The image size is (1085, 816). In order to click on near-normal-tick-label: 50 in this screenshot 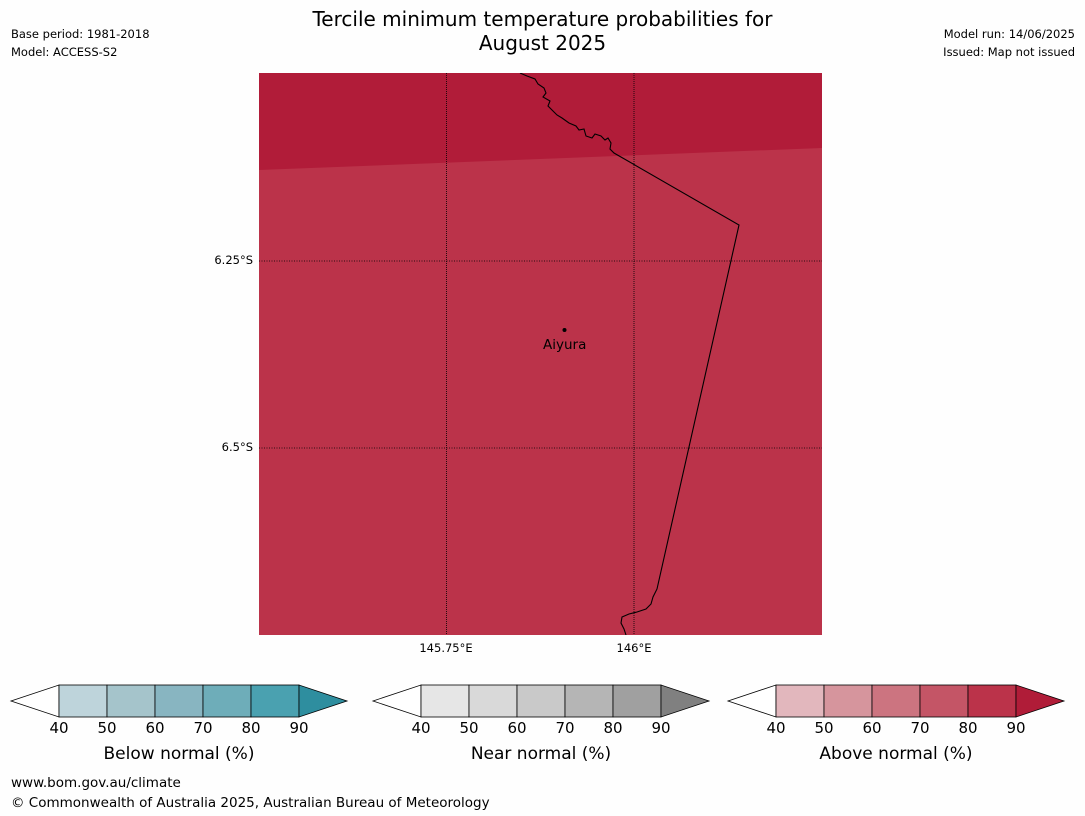, I will do `click(469, 728)`.